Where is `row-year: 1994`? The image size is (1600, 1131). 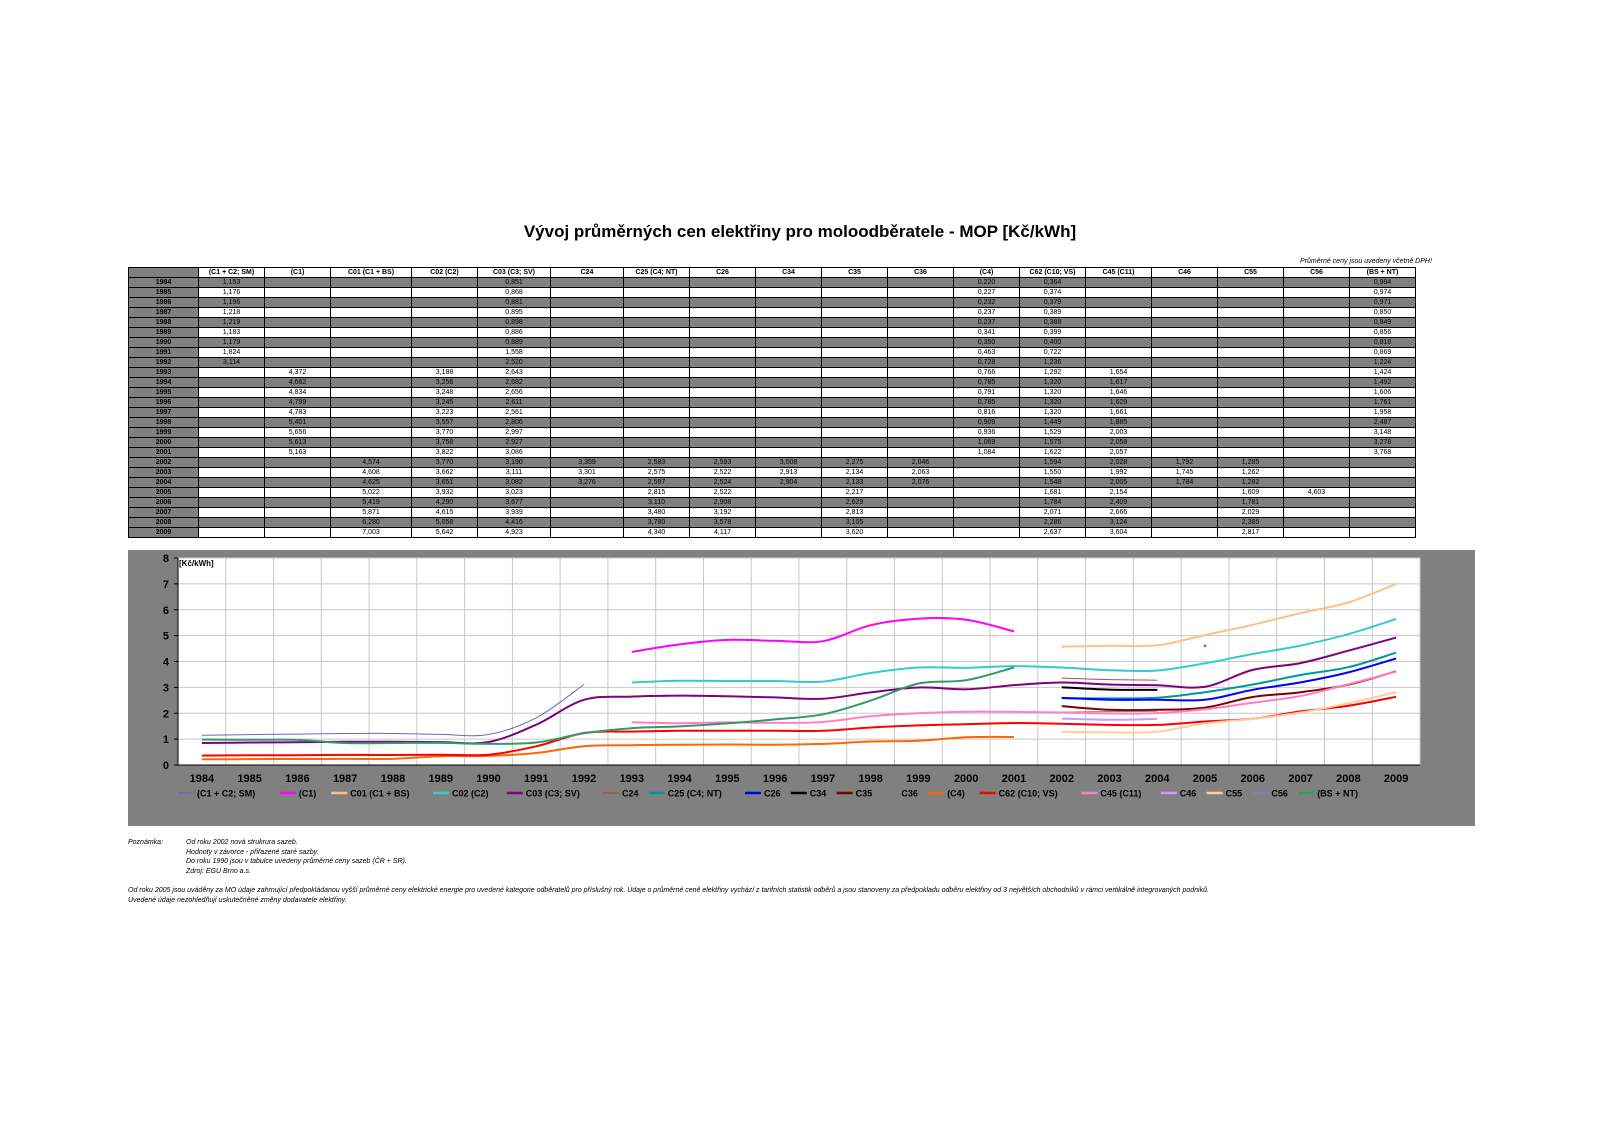 row-year: 1994 is located at coordinates (163, 382).